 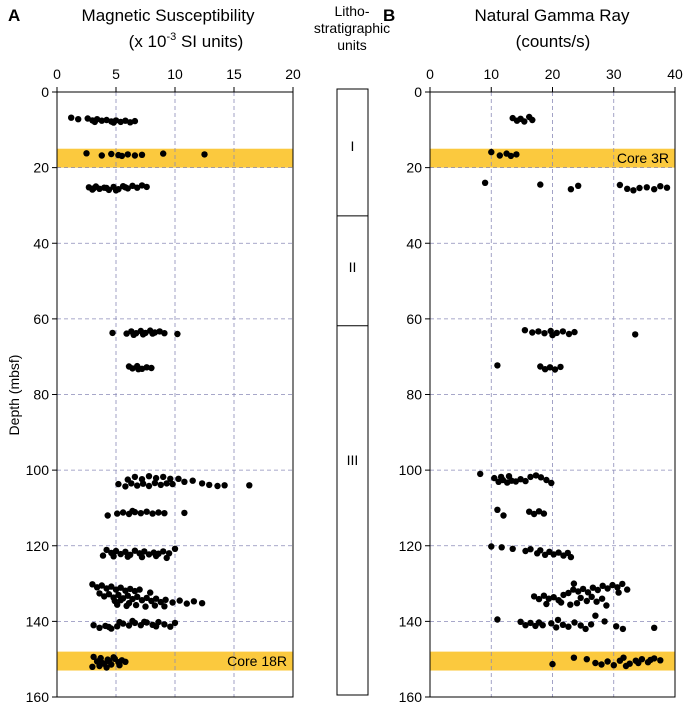 What do you see at coordinates (414, 243) in the screenshot?
I see `b-ytick-label-2: 40` at bounding box center [414, 243].